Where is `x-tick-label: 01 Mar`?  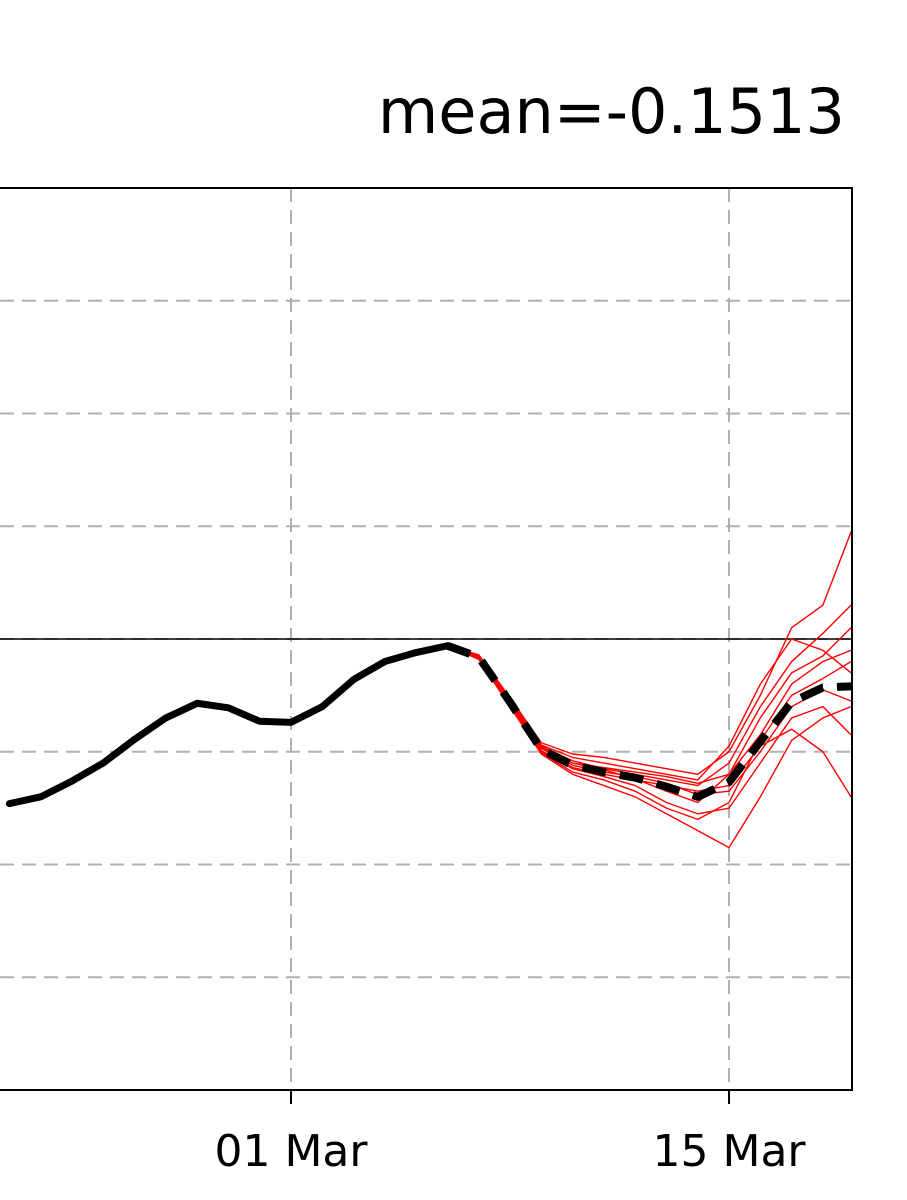
x-tick-label: 01 Mar is located at coordinates (291, 1151).